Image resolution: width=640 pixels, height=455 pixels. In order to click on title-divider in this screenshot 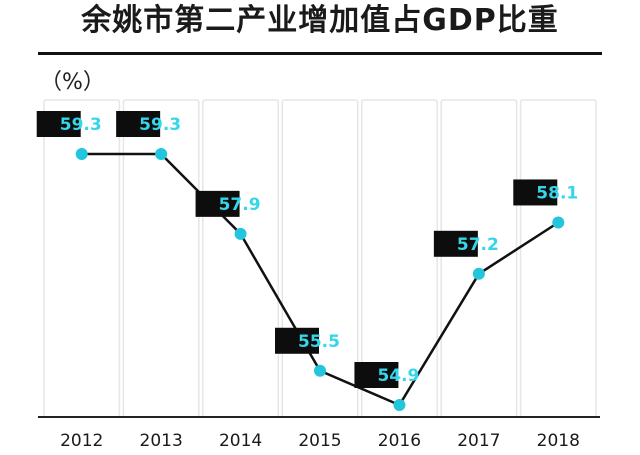, I will do `click(320, 53)`.